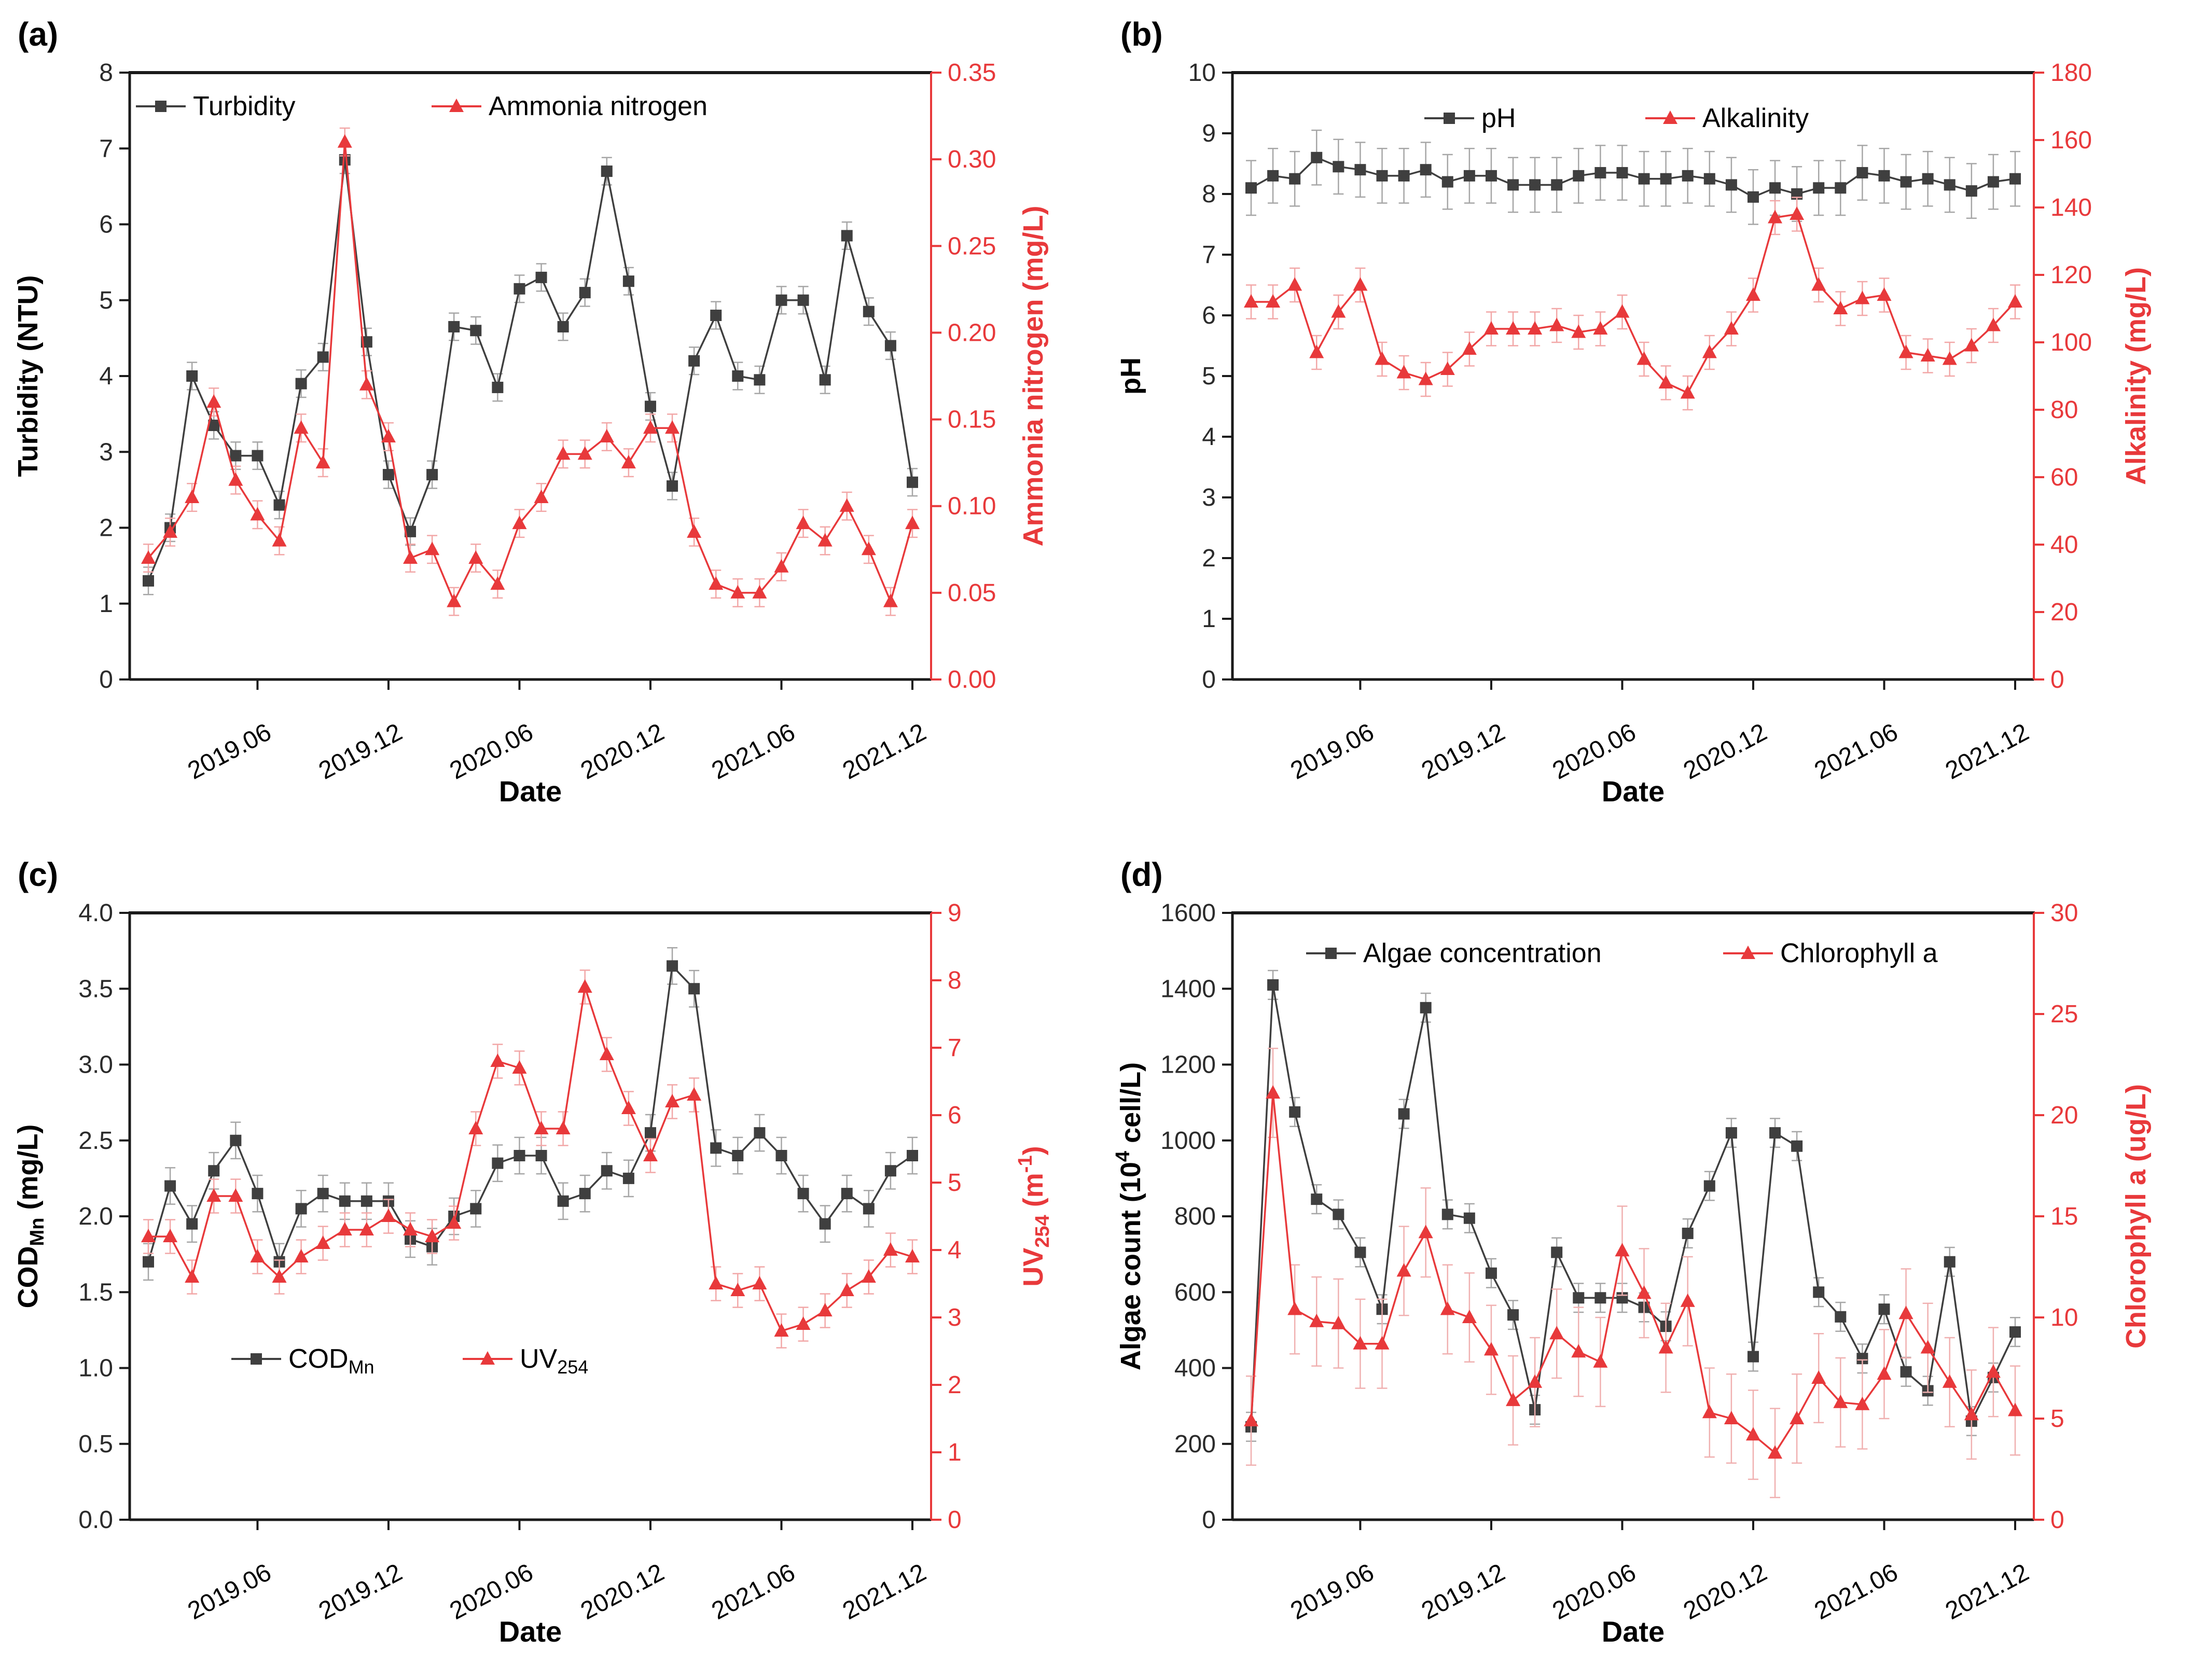 The height and width of the screenshot is (1680, 2205). Describe the element at coordinates (2071, 141) in the screenshot. I see `right-axis-tick-label: 160` at that location.